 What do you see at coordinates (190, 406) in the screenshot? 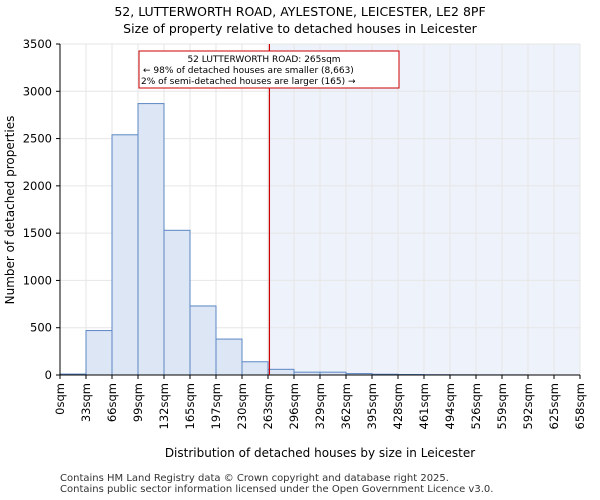
I see `x-tick-label: 165sqm` at bounding box center [190, 406].